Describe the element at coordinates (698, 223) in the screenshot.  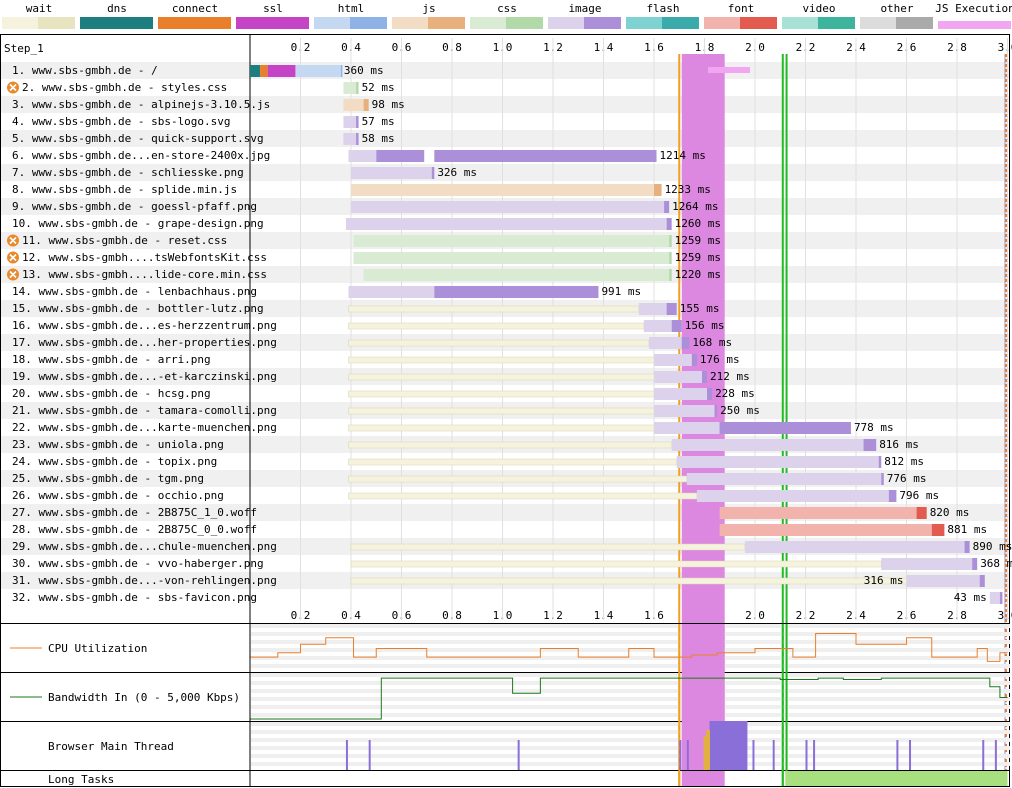
I see `request-time: 1260 ms` at that location.